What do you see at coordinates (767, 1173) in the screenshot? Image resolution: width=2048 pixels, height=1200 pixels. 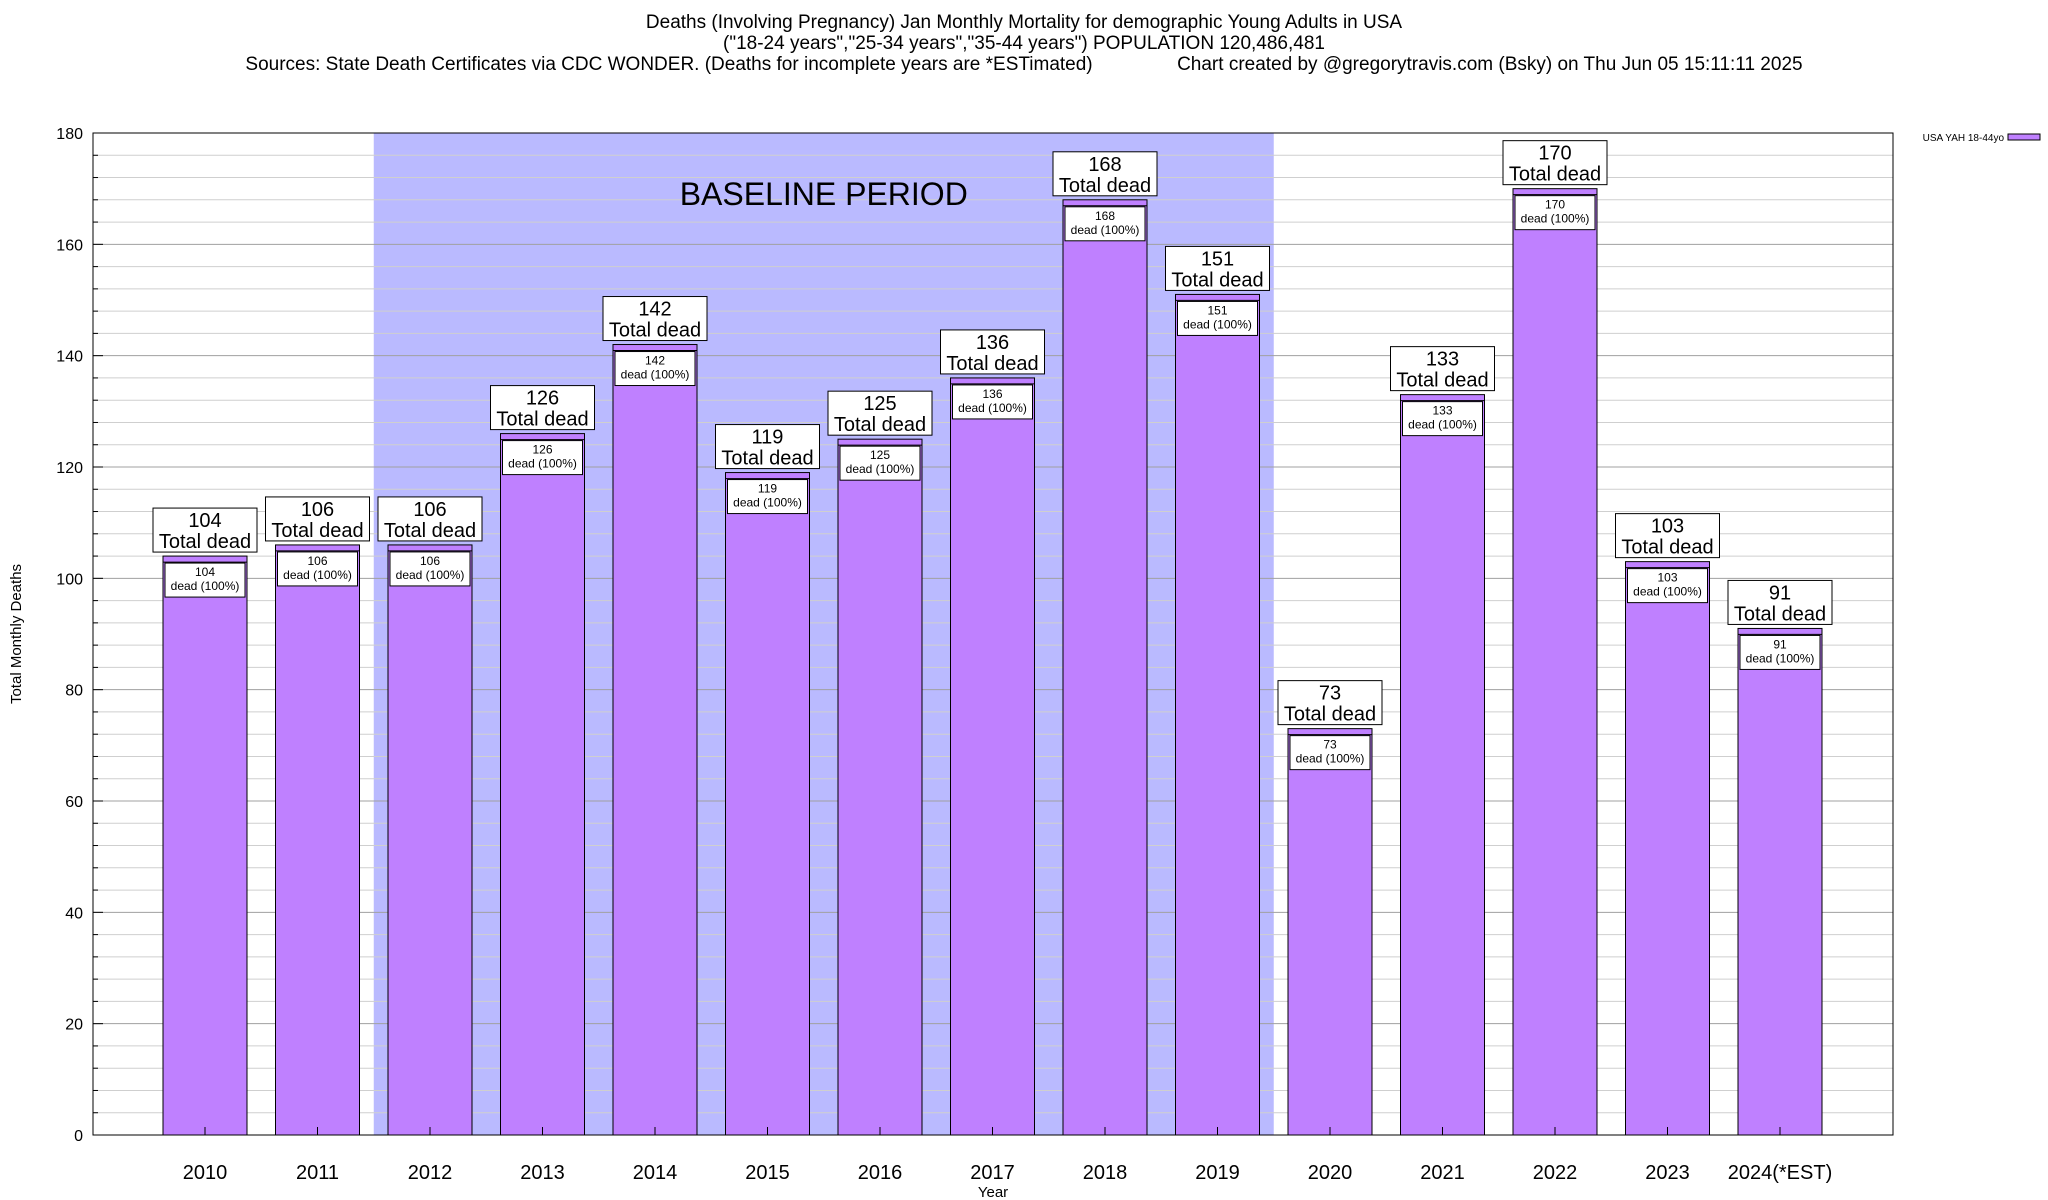 I see `x-tick-label: 2015` at bounding box center [767, 1173].